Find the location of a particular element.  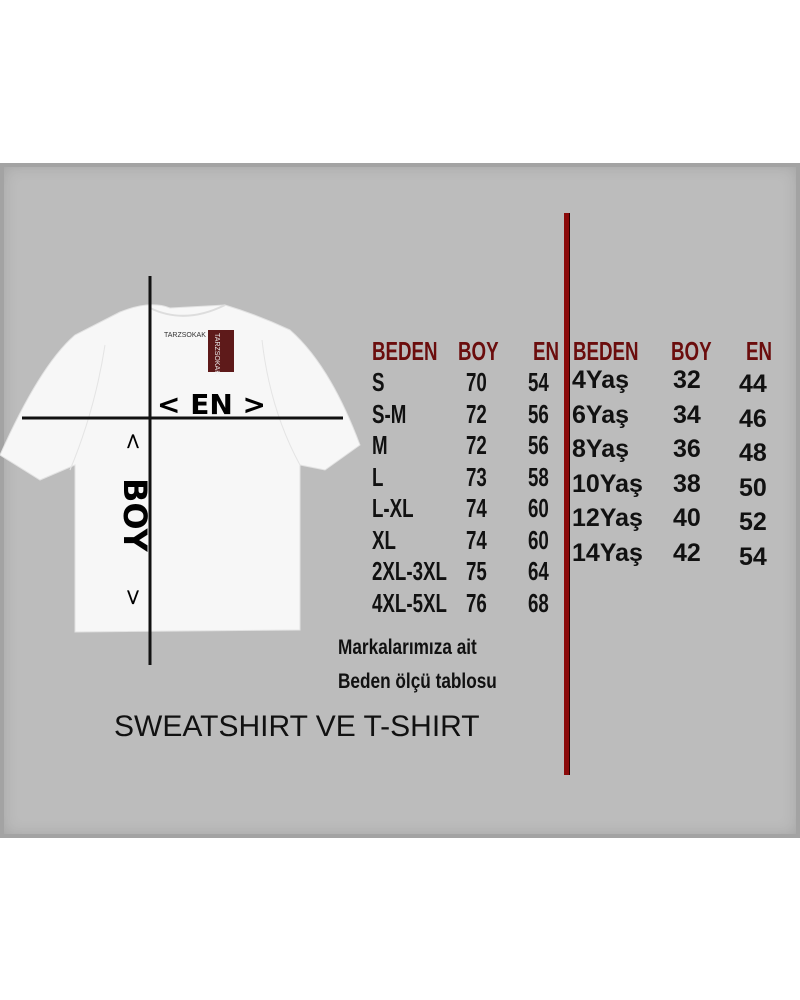

size-cell: 6Yaş is located at coordinates (601, 414).